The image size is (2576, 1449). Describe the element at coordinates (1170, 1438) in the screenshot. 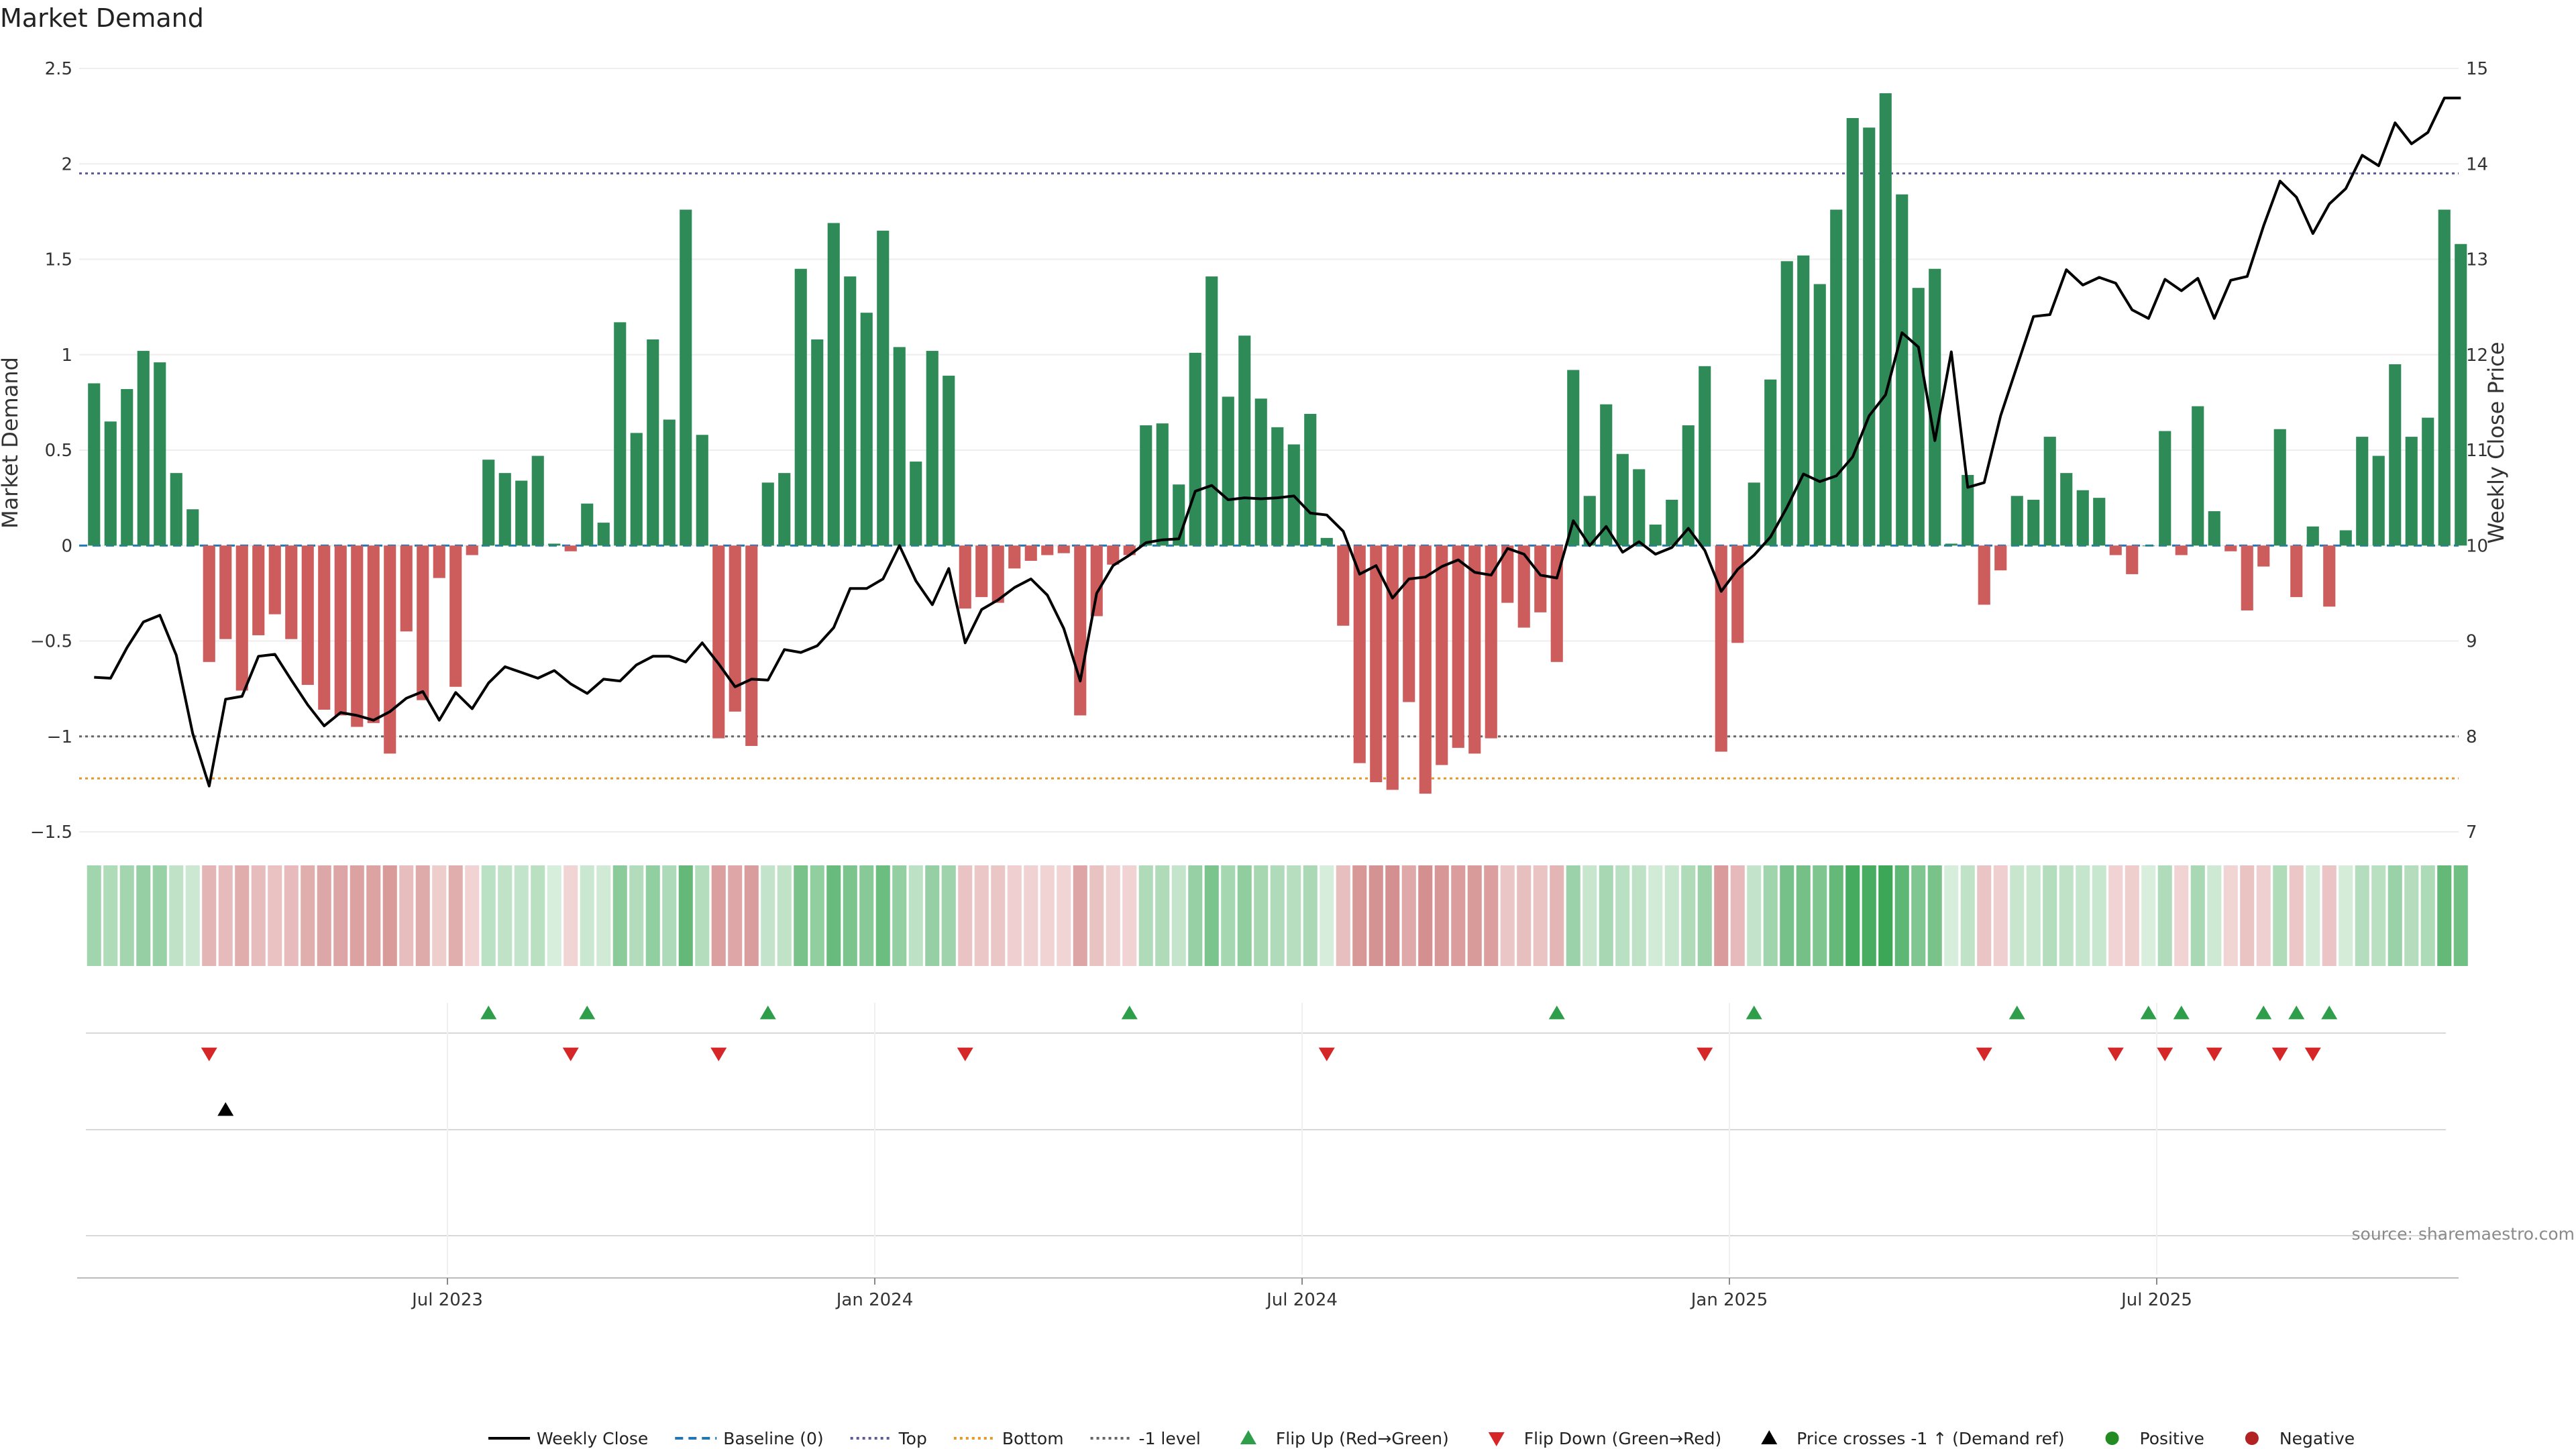

I see `legend-label: -1 level` at that location.